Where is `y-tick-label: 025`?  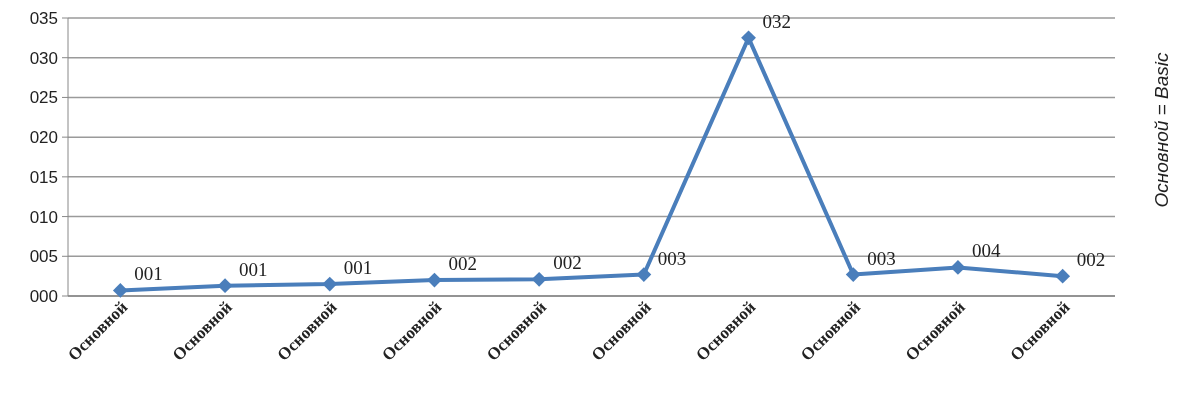
y-tick-label: 025 is located at coordinates (43, 98).